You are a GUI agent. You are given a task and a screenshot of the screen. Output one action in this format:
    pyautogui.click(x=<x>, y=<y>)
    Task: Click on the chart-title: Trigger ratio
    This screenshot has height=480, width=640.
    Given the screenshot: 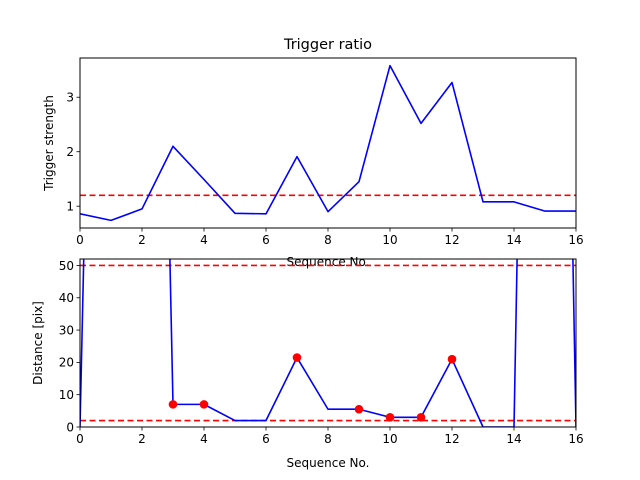 What is the action you would take?
    pyautogui.click(x=327, y=45)
    